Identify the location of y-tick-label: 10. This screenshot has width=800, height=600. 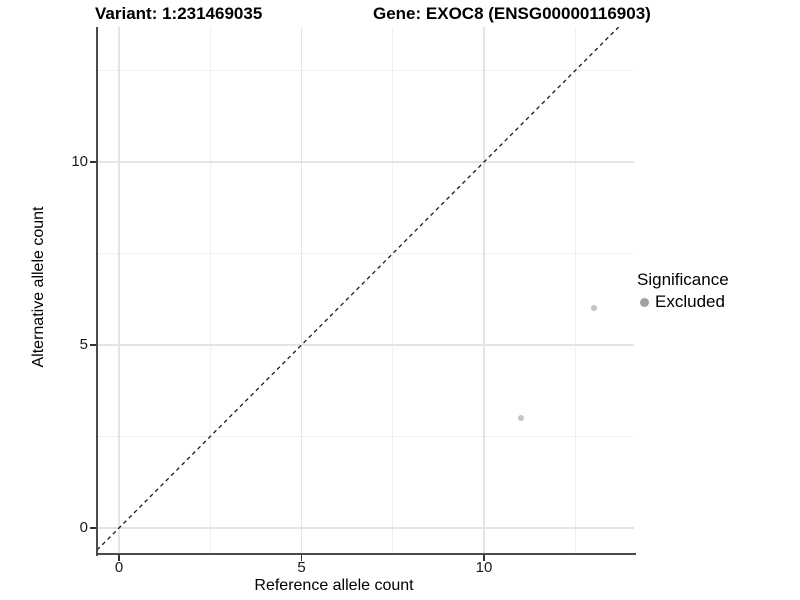
(79, 161).